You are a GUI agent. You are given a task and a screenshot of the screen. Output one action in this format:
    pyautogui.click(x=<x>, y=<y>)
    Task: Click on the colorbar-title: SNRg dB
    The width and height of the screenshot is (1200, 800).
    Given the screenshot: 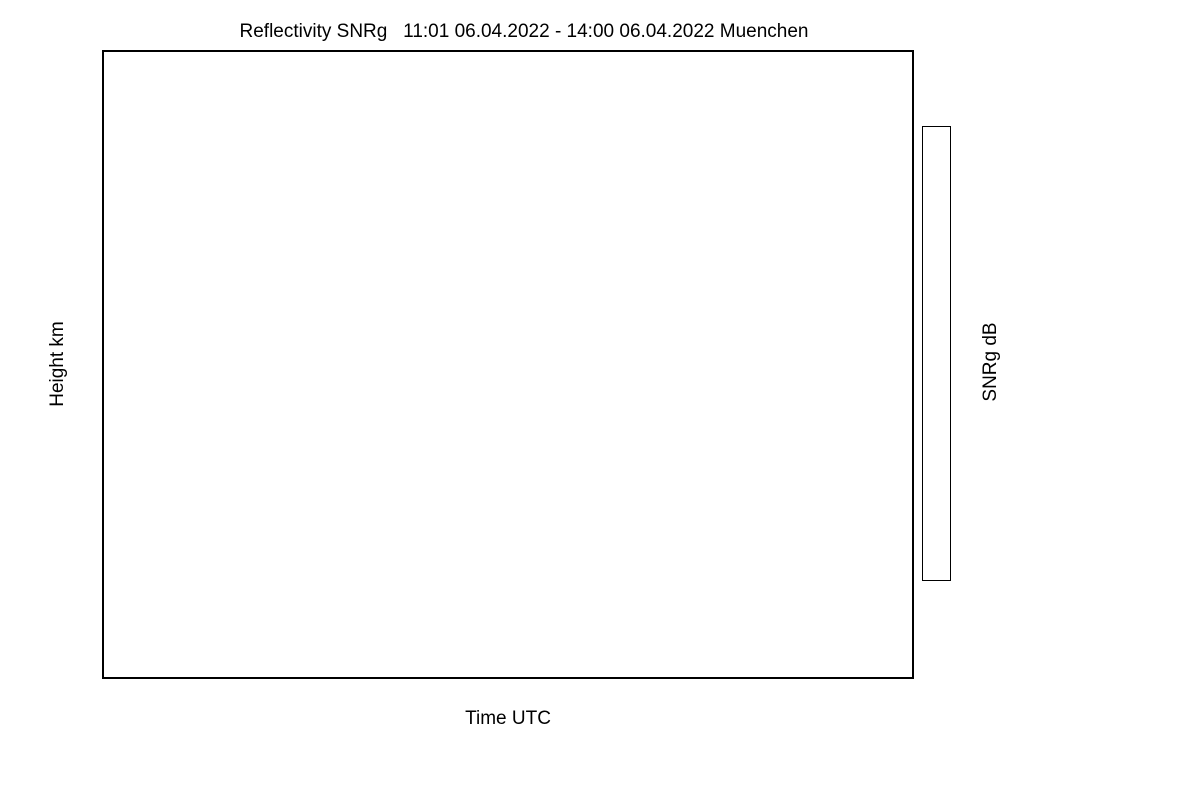 What is the action you would take?
    pyautogui.click(x=990, y=362)
    